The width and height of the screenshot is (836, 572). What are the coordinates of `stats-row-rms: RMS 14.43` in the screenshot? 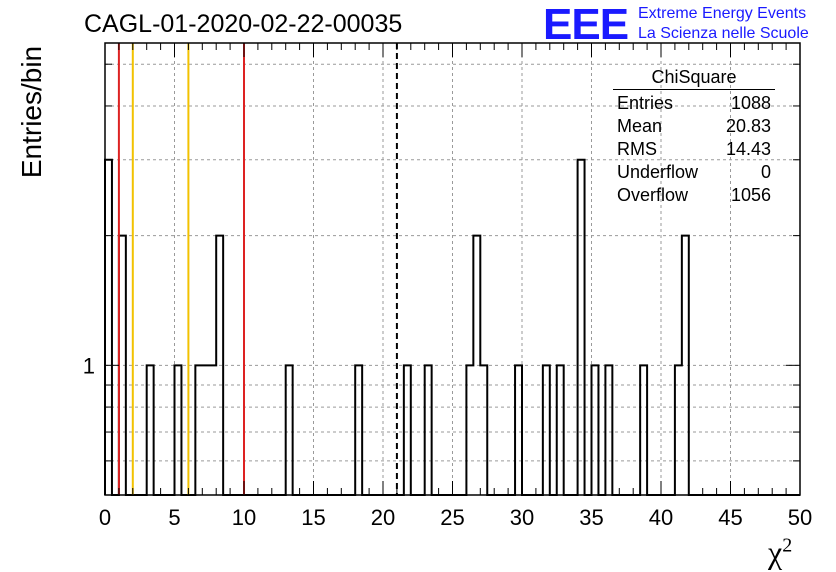 It's located at (694, 149).